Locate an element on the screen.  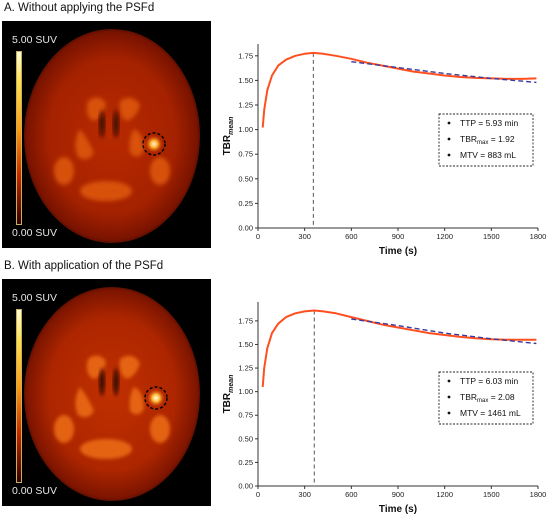
suv-colorbar-b is located at coordinates (19, 396).